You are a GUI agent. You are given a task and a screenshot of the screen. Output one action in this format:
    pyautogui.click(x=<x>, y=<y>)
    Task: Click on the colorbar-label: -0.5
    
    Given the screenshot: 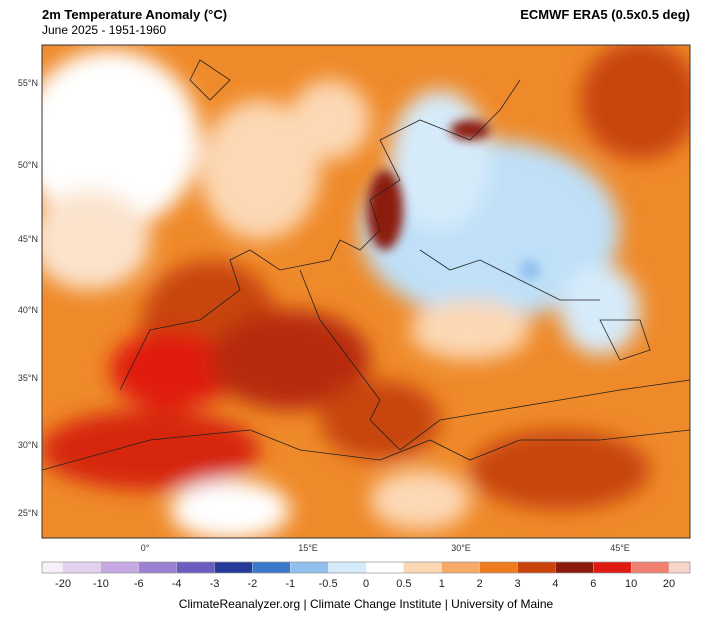 What is the action you would take?
    pyautogui.click(x=328, y=584)
    